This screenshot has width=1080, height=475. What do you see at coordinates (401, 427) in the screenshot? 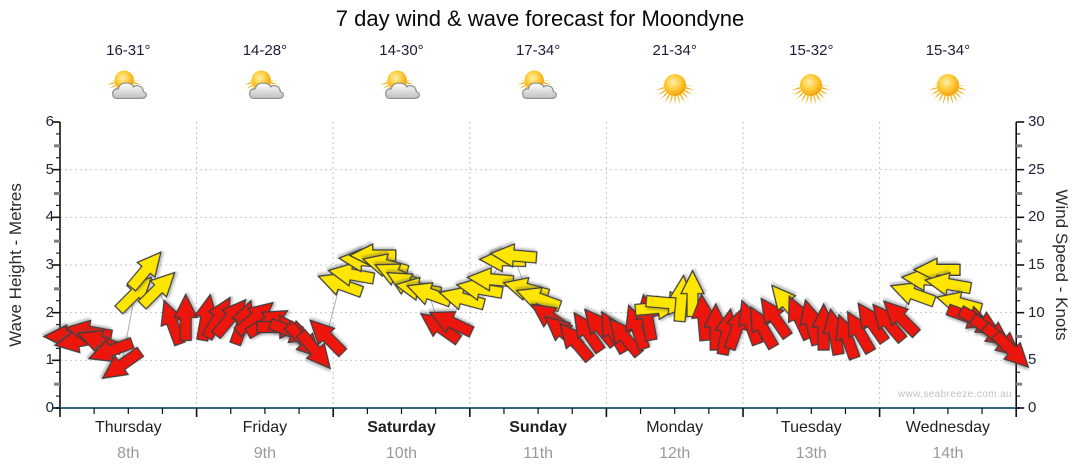
I see `day-name-label: Saturday` at bounding box center [401, 427].